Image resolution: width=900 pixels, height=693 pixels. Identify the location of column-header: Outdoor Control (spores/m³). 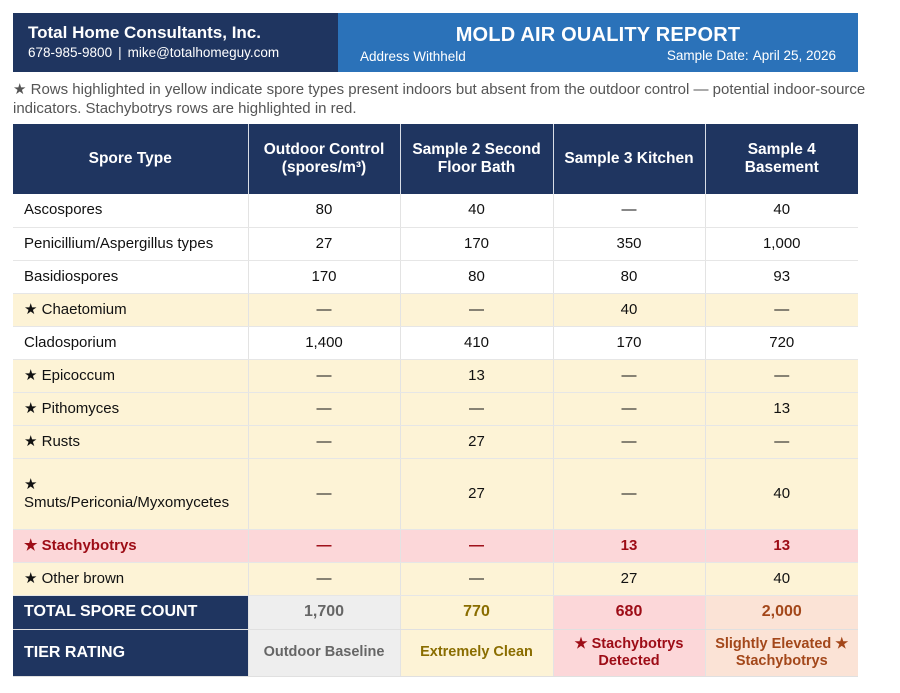
(324, 159).